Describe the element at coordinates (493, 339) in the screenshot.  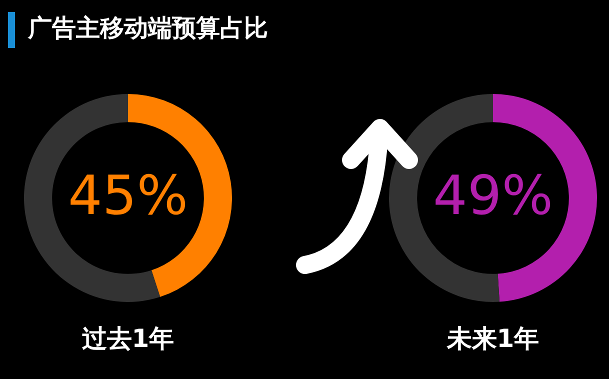
I see `text: 未来1年` at that location.